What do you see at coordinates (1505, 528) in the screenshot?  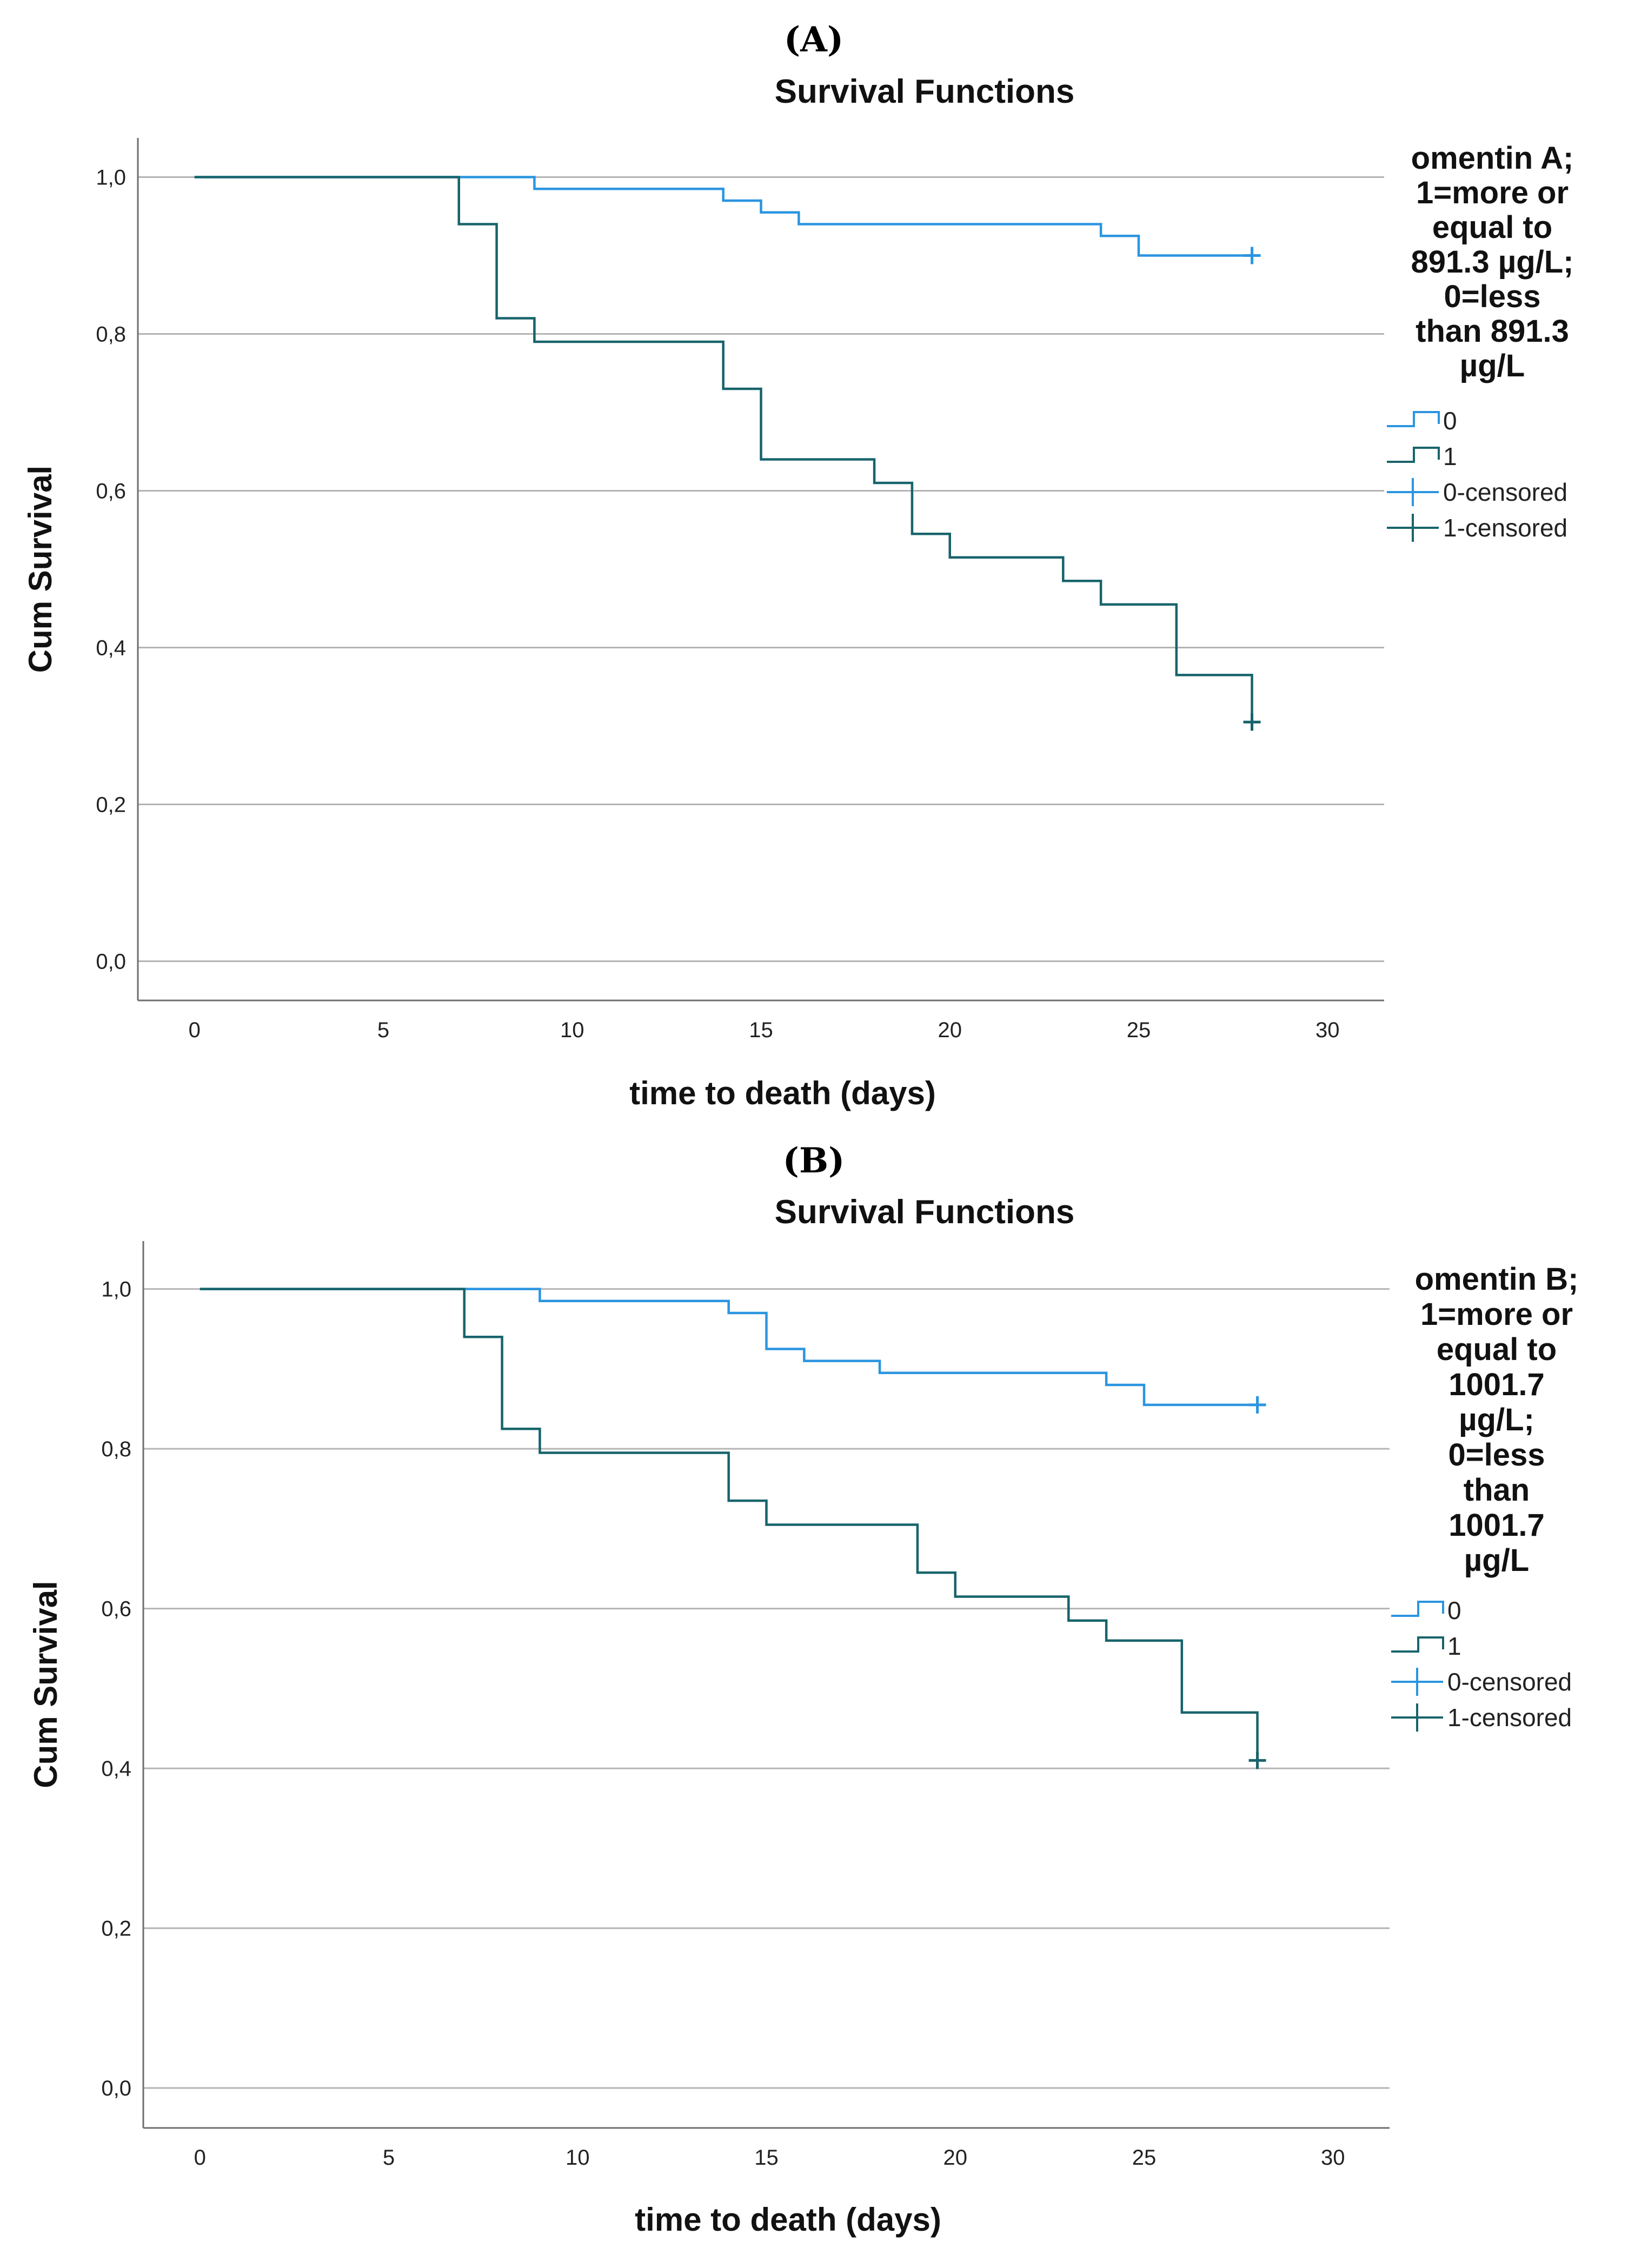 I see `chart-a-legend-label-1-censored: 1-censored` at bounding box center [1505, 528].